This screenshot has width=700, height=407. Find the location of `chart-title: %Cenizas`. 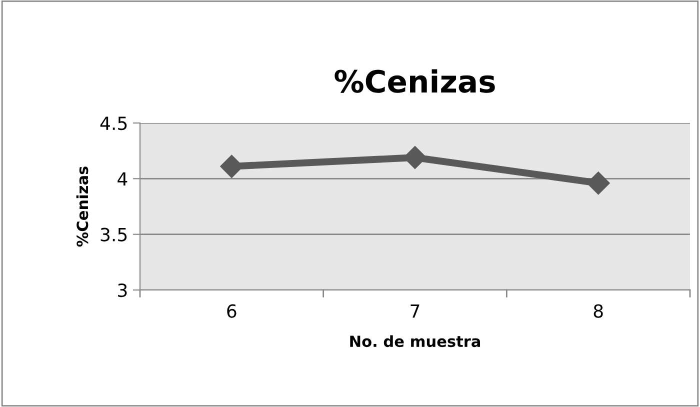

chart-title: %Cenizas is located at coordinates (414, 81).